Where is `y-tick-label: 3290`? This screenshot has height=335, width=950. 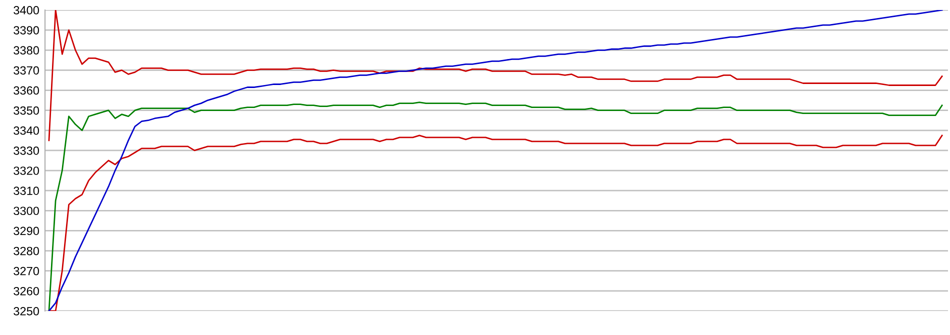 y-tick-label: 3290 is located at coordinates (26, 231).